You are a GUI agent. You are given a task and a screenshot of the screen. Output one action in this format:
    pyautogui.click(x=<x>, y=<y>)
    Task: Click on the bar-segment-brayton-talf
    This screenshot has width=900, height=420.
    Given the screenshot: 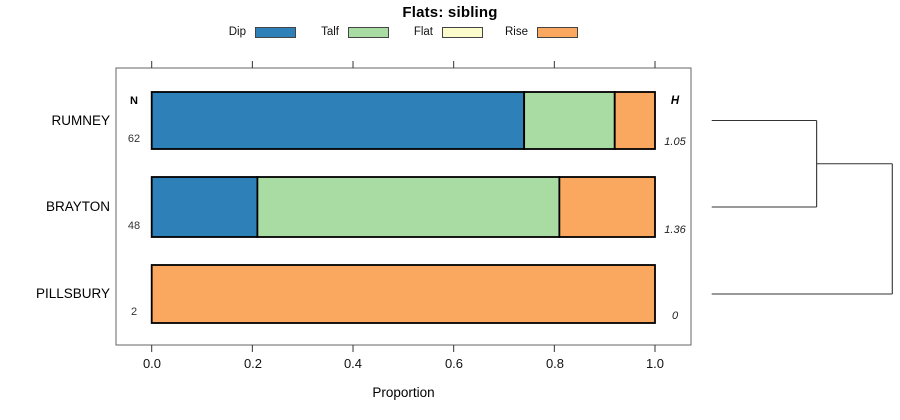 What is the action you would take?
    pyautogui.click(x=408, y=207)
    